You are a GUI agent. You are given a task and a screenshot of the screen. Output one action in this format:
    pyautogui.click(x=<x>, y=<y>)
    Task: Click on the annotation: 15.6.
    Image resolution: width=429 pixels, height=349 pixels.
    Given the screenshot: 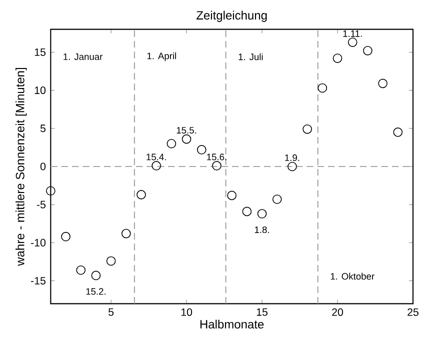 What is the action you would take?
    pyautogui.click(x=216, y=157)
    